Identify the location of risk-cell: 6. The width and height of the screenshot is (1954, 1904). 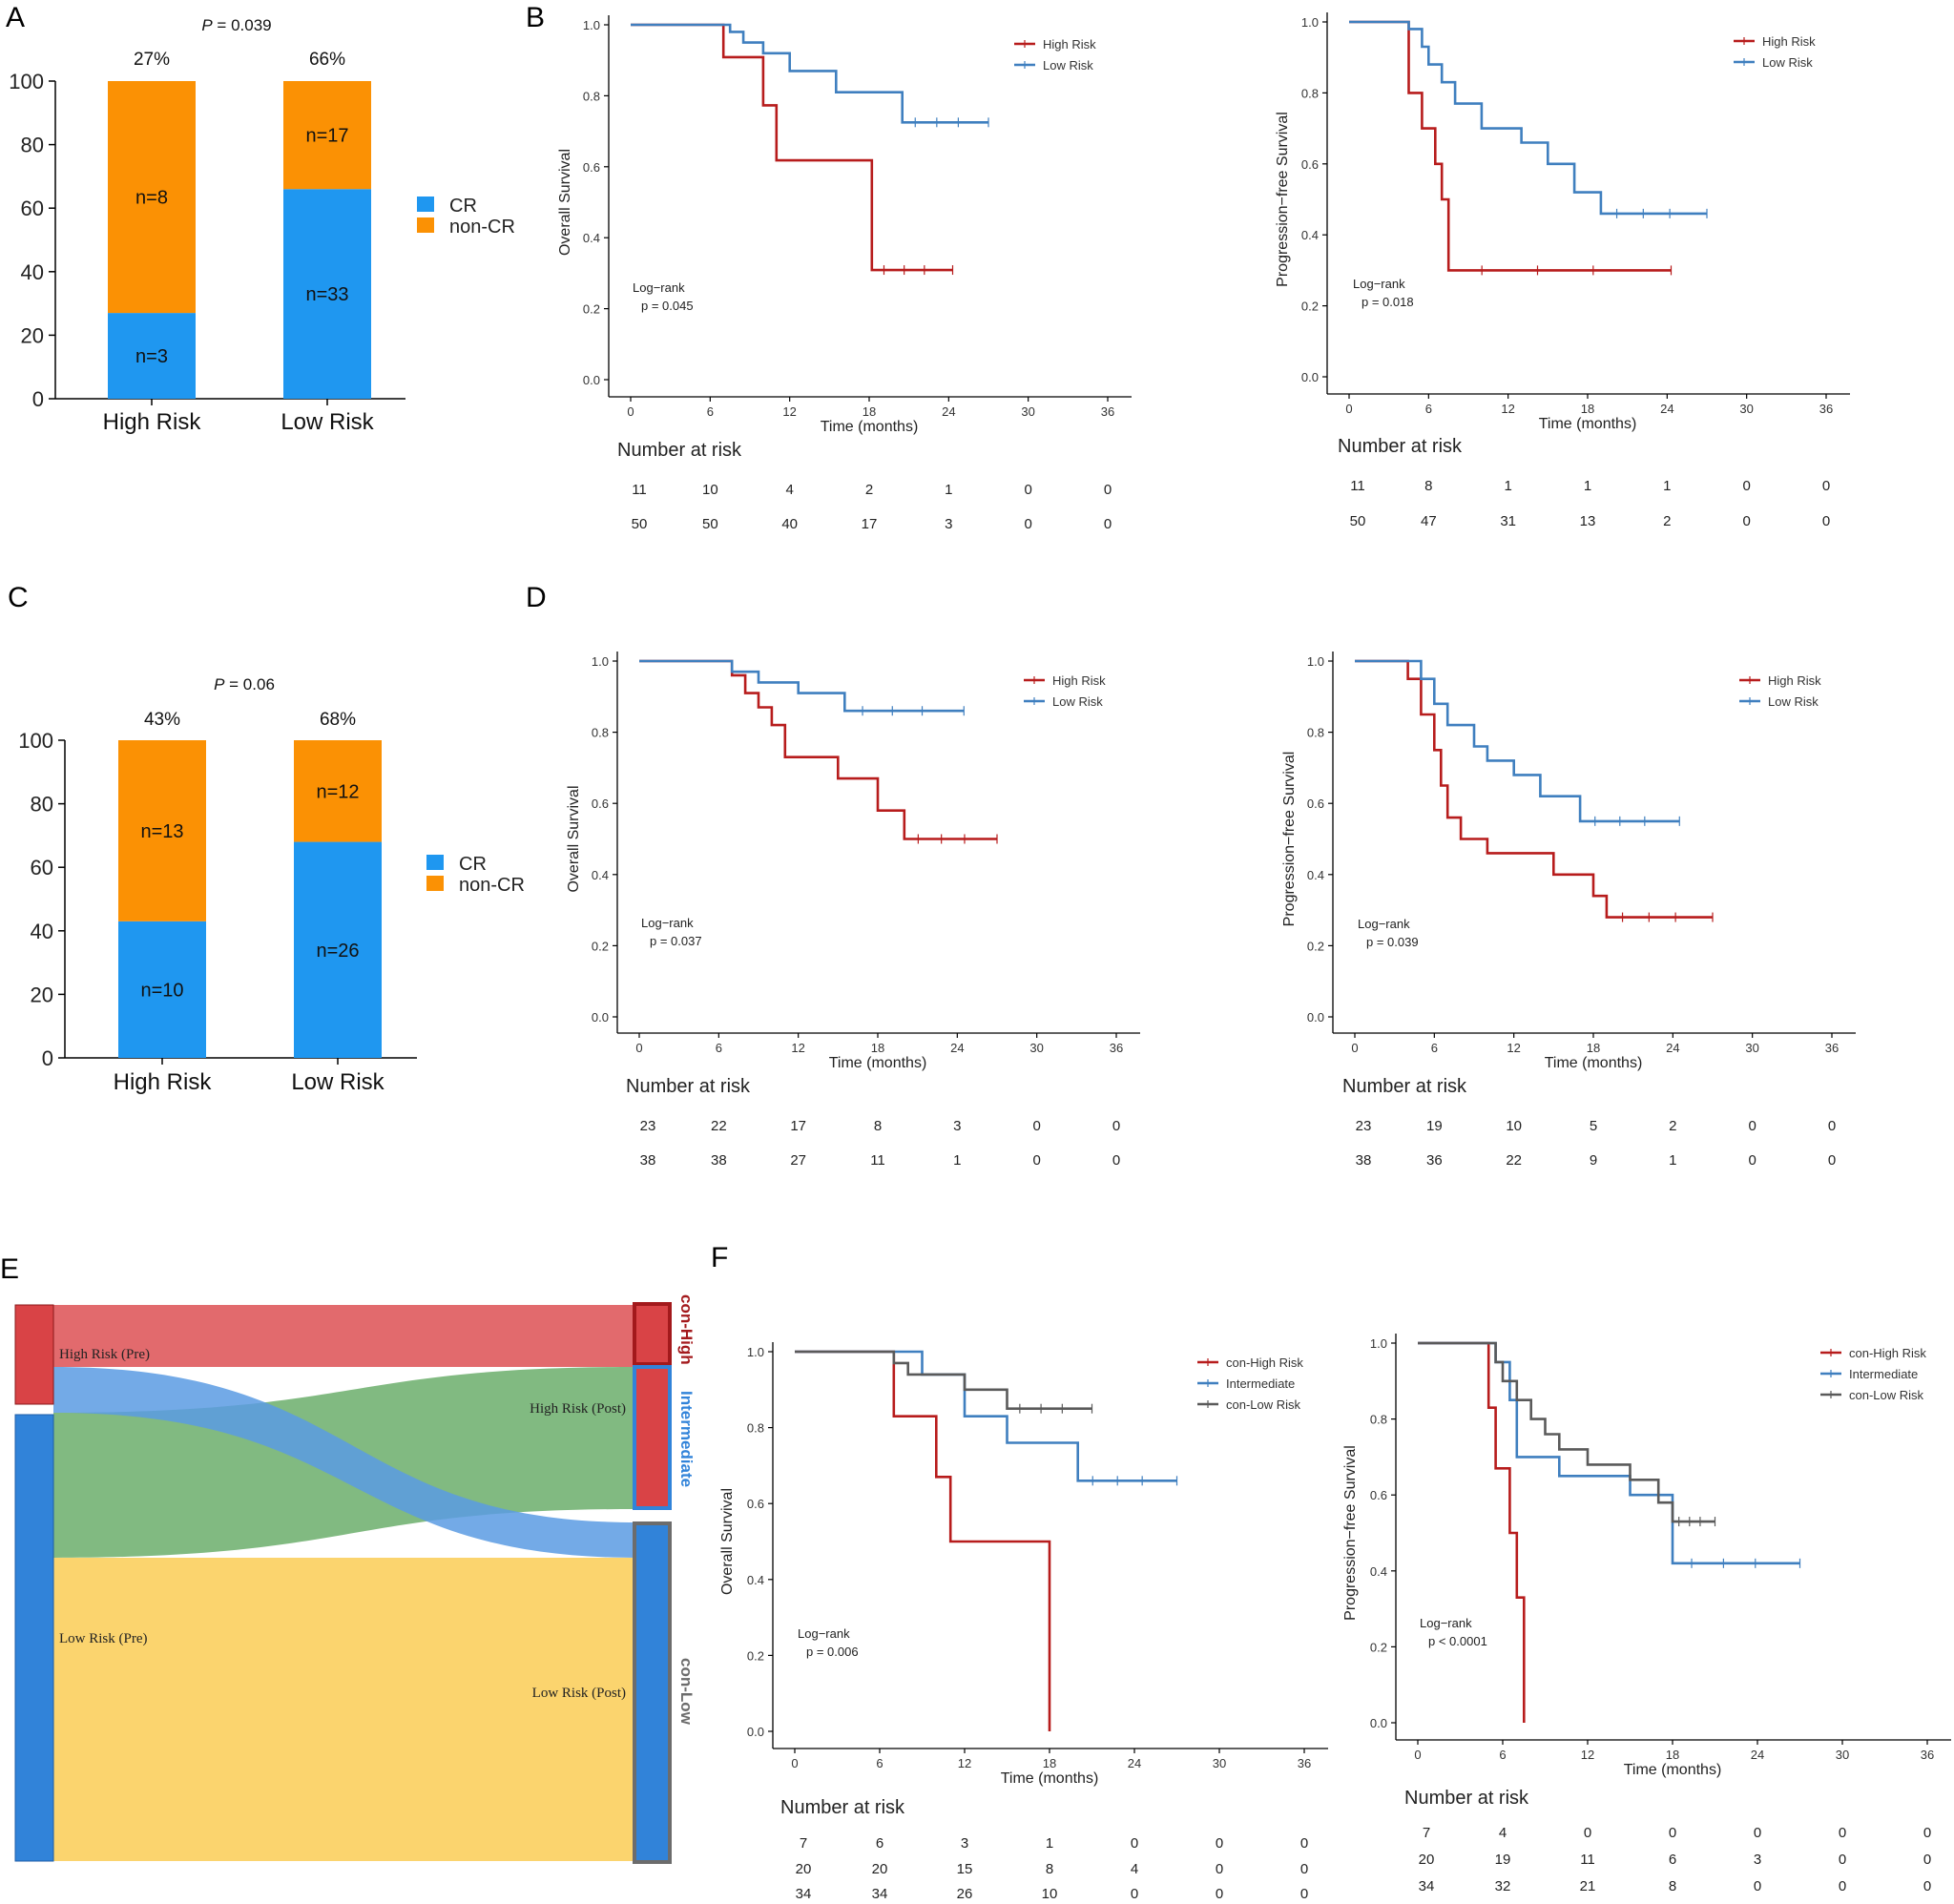
(879, 1843).